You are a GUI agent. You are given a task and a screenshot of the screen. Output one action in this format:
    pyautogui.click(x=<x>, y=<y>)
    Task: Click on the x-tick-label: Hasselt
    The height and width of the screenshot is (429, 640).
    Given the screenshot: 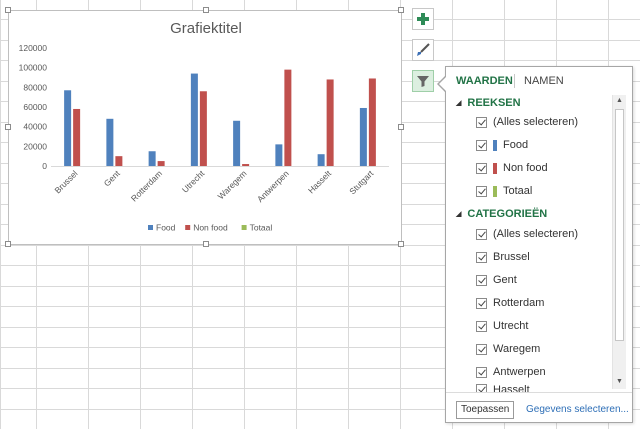 What is the action you would take?
    pyautogui.click(x=320, y=182)
    